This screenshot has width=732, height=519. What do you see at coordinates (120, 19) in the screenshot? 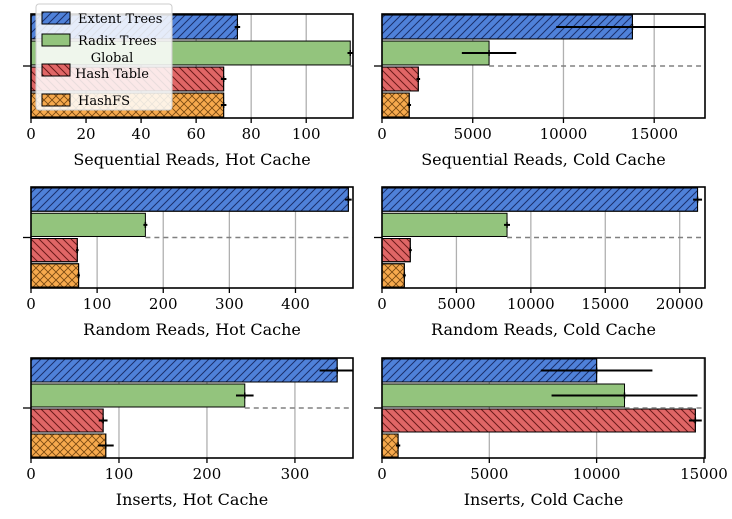
I see `legend-label: Extent Trees` at bounding box center [120, 19].